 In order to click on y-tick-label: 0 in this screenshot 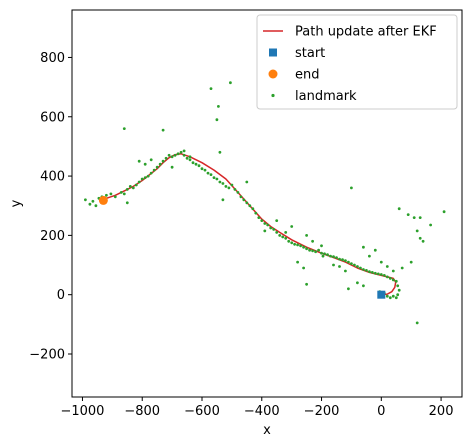, I will do `click(61, 295)`.